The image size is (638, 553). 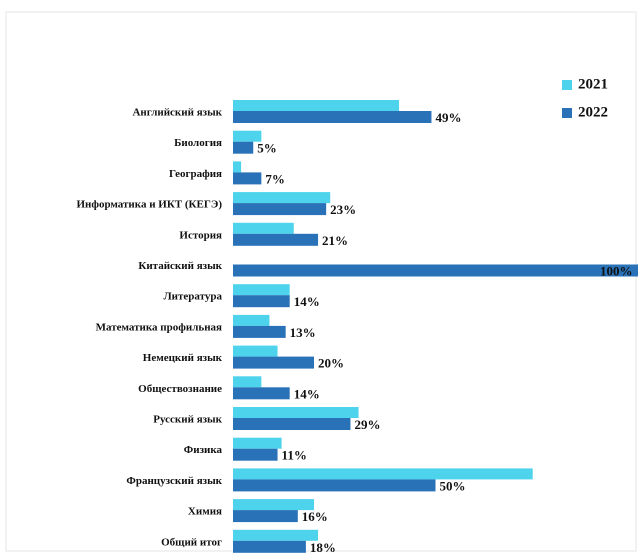 What do you see at coordinates (335, 240) in the screenshot?
I see `value-label: 21%` at bounding box center [335, 240].